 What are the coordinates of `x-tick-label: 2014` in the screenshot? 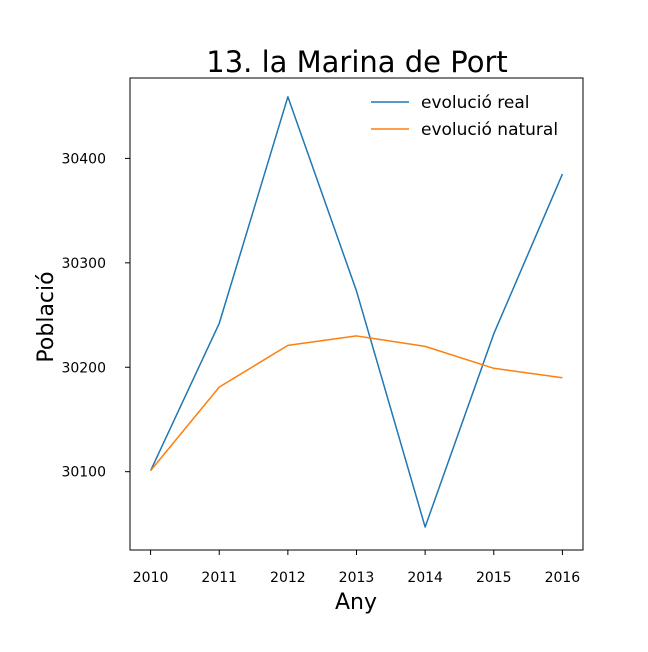 It's located at (425, 578).